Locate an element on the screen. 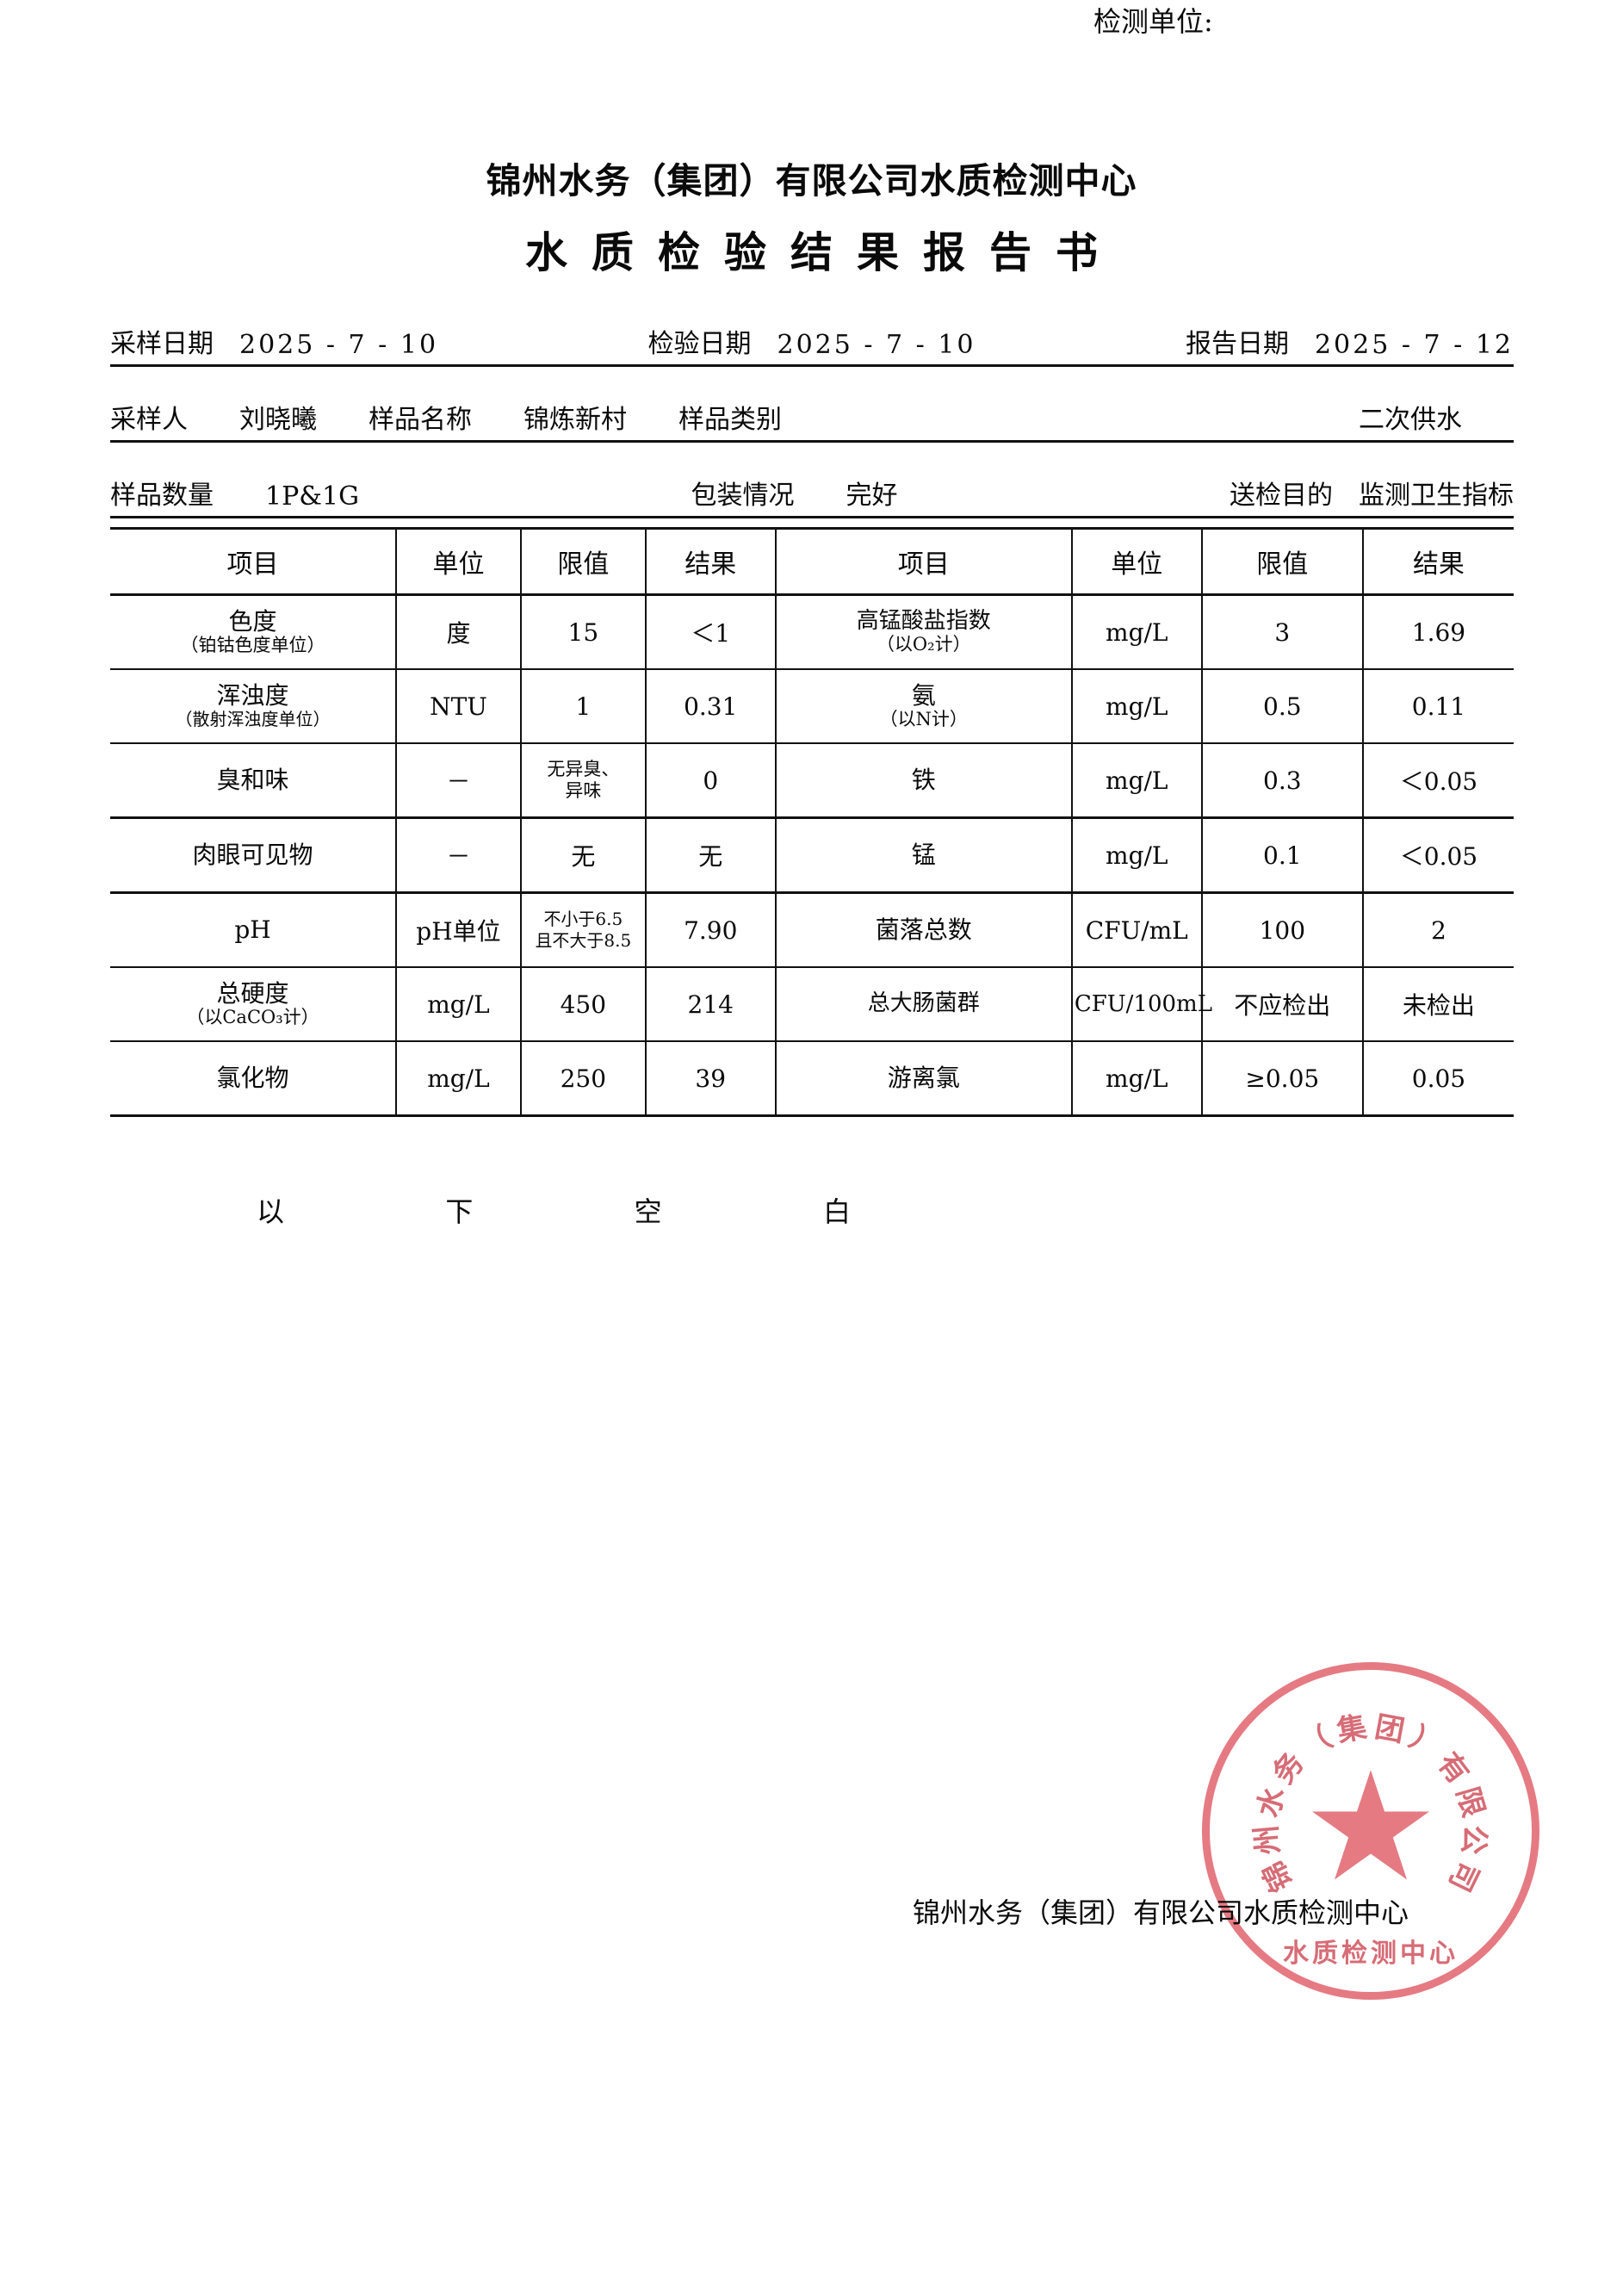 This screenshot has width=1623, height=2296. result-cell: 0.11 is located at coordinates (1437, 705).